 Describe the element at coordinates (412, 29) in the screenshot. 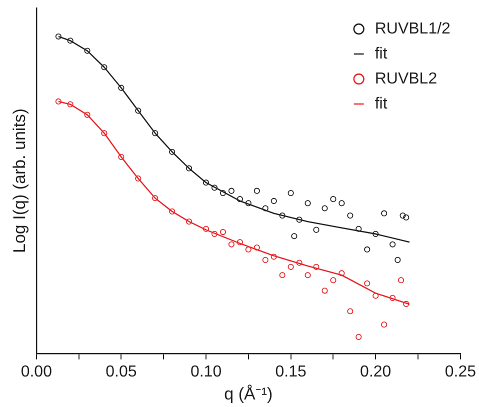

I see `legend-label: RUVBL1/2` at that location.